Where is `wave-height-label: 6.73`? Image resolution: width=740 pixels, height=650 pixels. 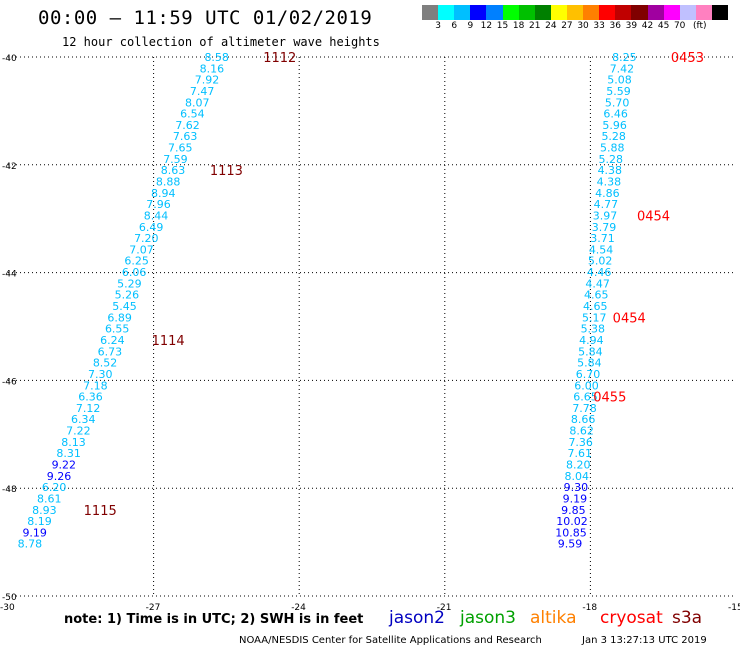
wave-height-label: 6.73 is located at coordinates (110, 351).